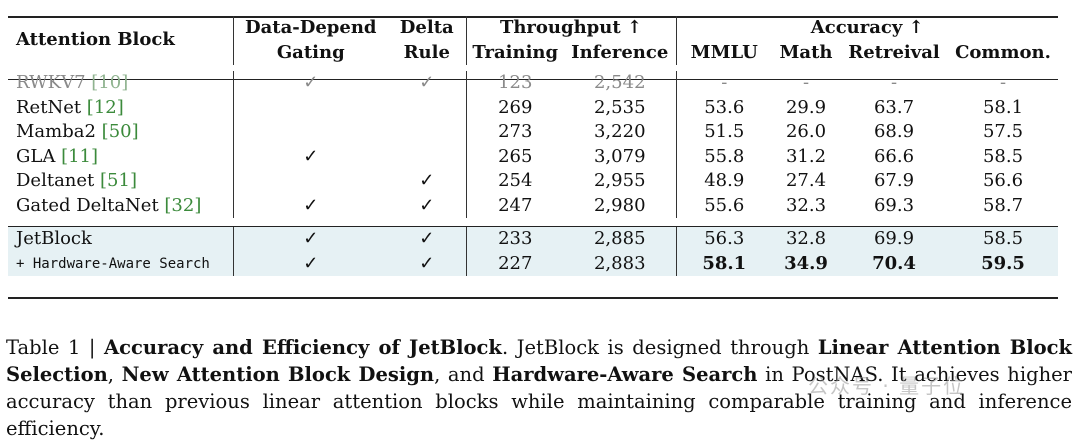 This screenshot has height=442, width=1080. I want to click on inference-value: 2,883, so click(620, 263).